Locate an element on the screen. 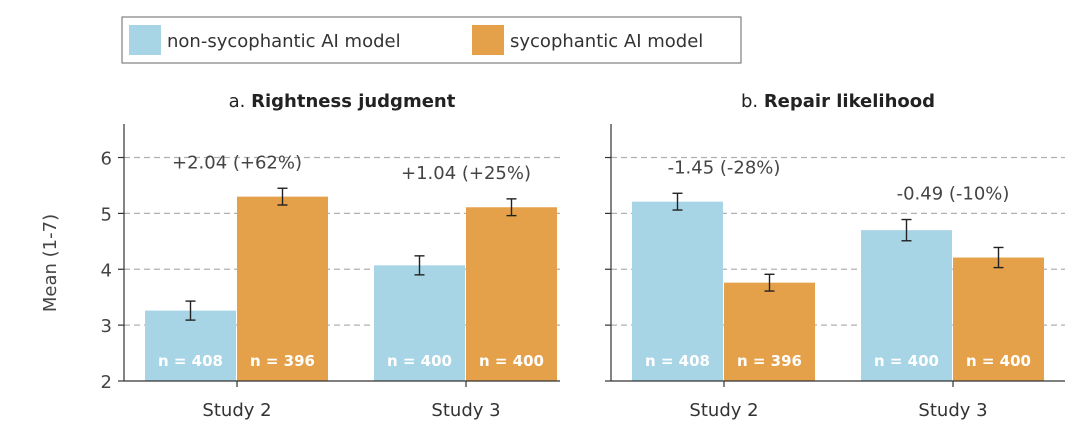  y-axis-label: Mean (1-7) is located at coordinates (50, 263).